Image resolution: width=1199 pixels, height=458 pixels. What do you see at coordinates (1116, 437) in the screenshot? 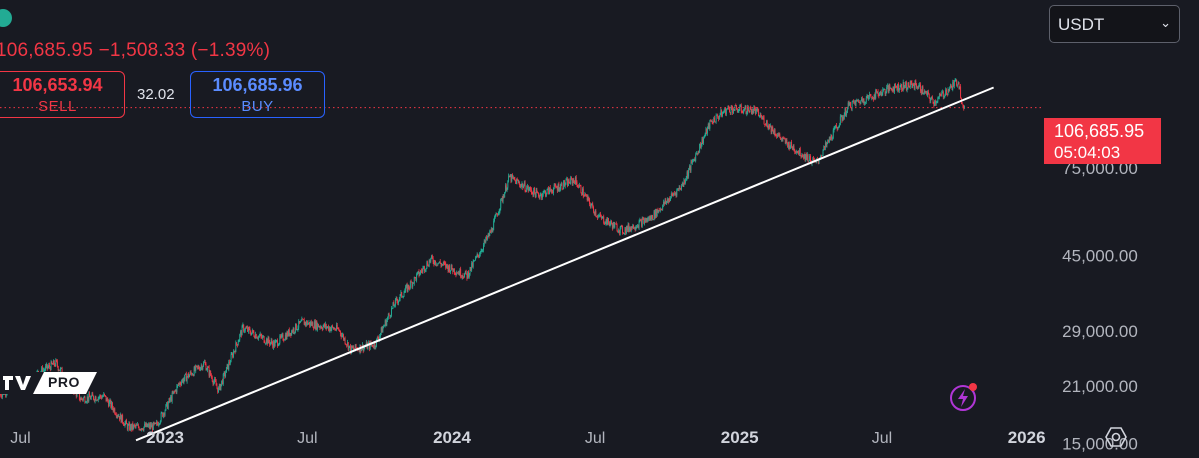
I see `settings-icon` at bounding box center [1116, 437].